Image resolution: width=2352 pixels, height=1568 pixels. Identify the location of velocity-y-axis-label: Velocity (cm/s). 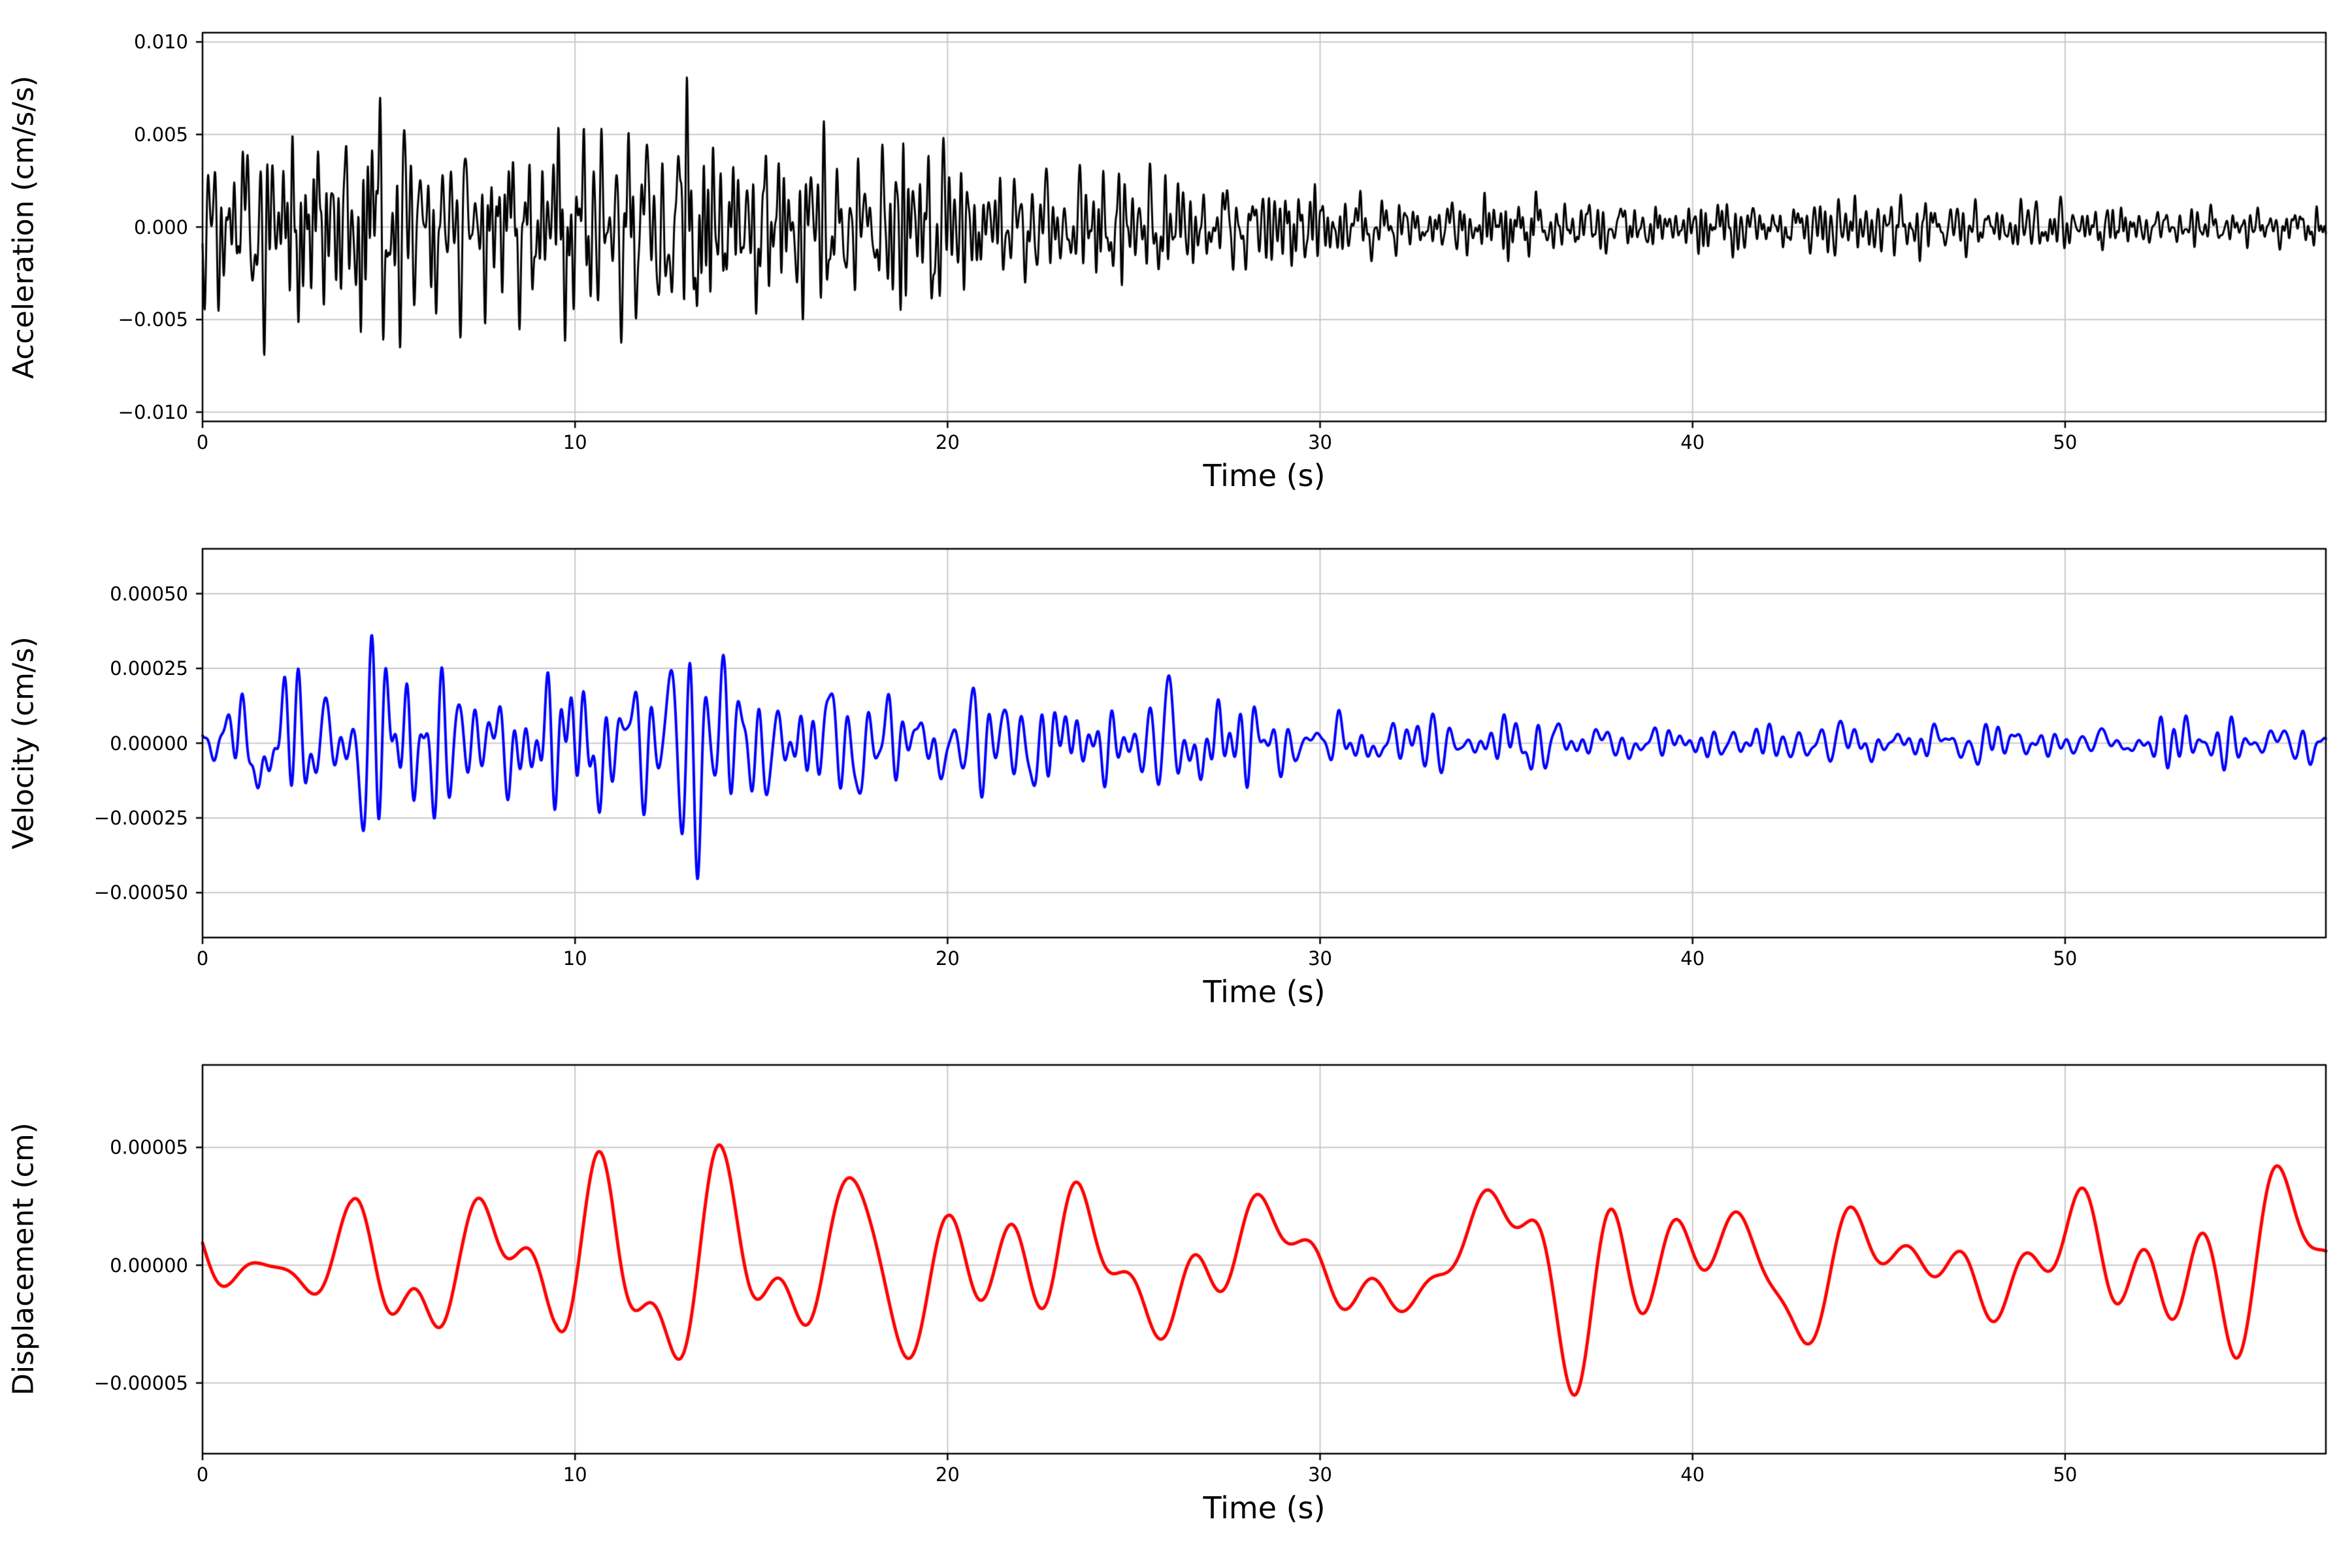
(24, 743).